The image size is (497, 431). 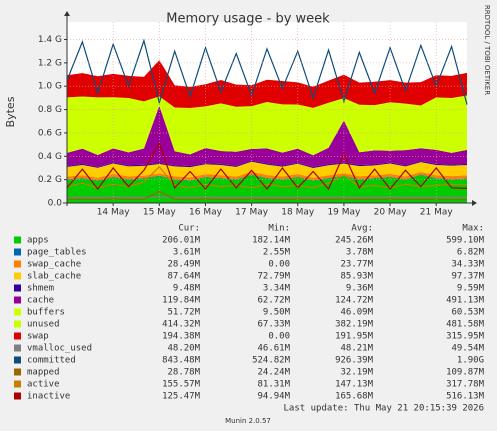 I want to click on x-tick-label: 17 May, so click(x=252, y=213).